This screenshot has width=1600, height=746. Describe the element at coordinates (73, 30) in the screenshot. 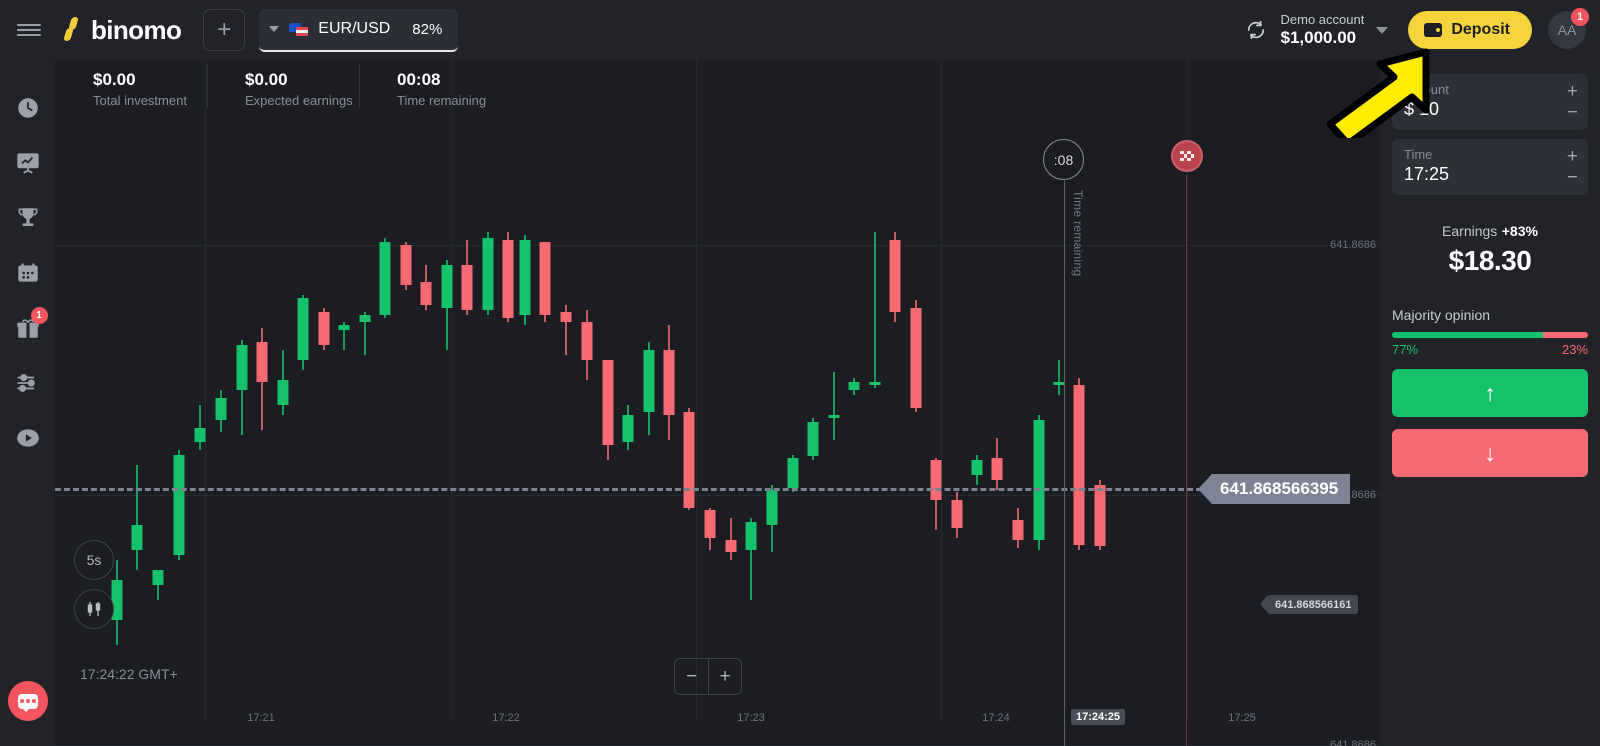

I see `binomo-mark-icon` at that location.